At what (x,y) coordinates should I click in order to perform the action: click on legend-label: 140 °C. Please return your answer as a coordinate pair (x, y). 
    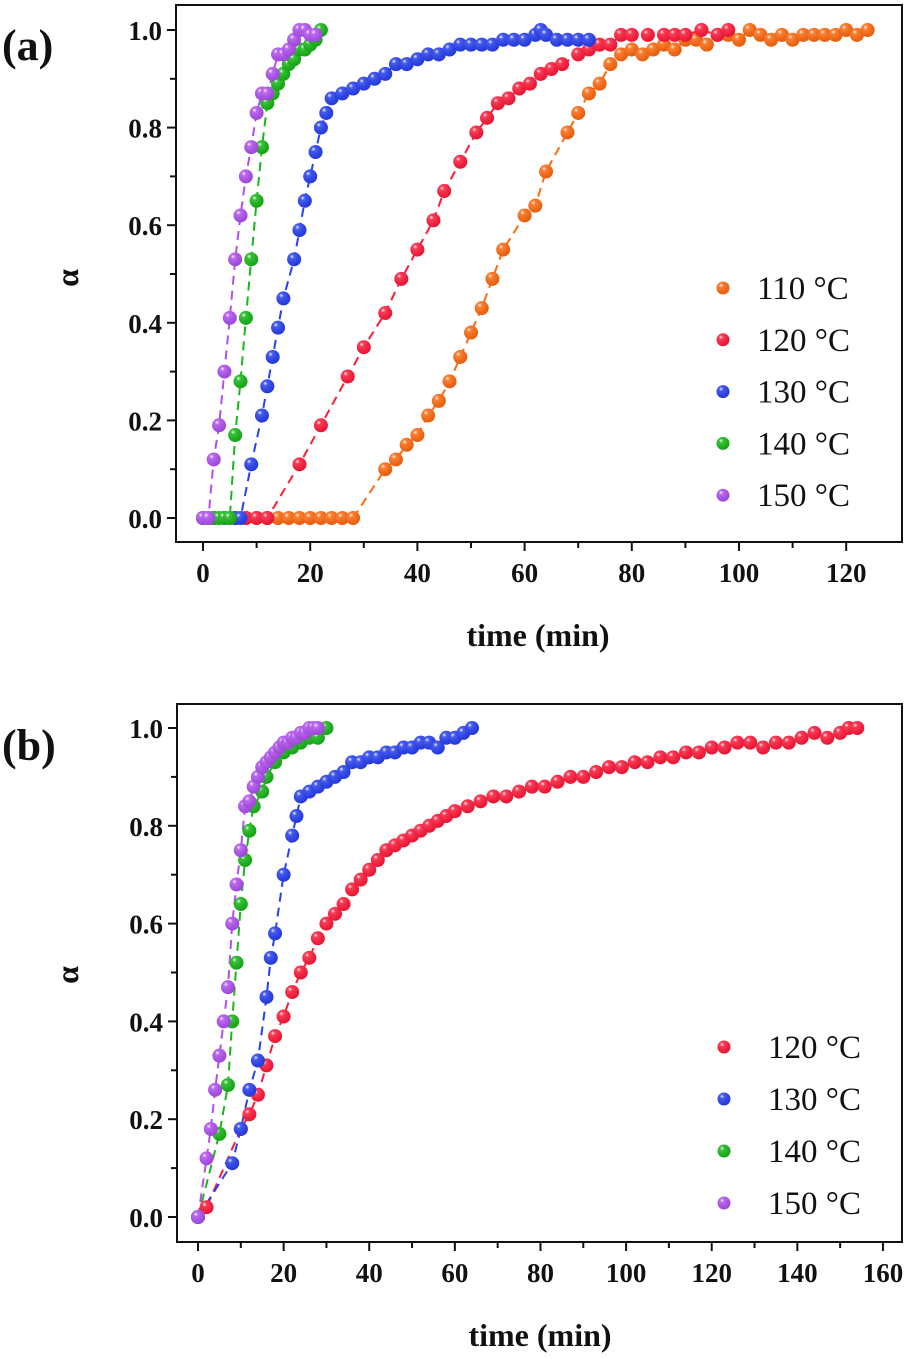
    Looking at the image, I should click on (814, 1152).